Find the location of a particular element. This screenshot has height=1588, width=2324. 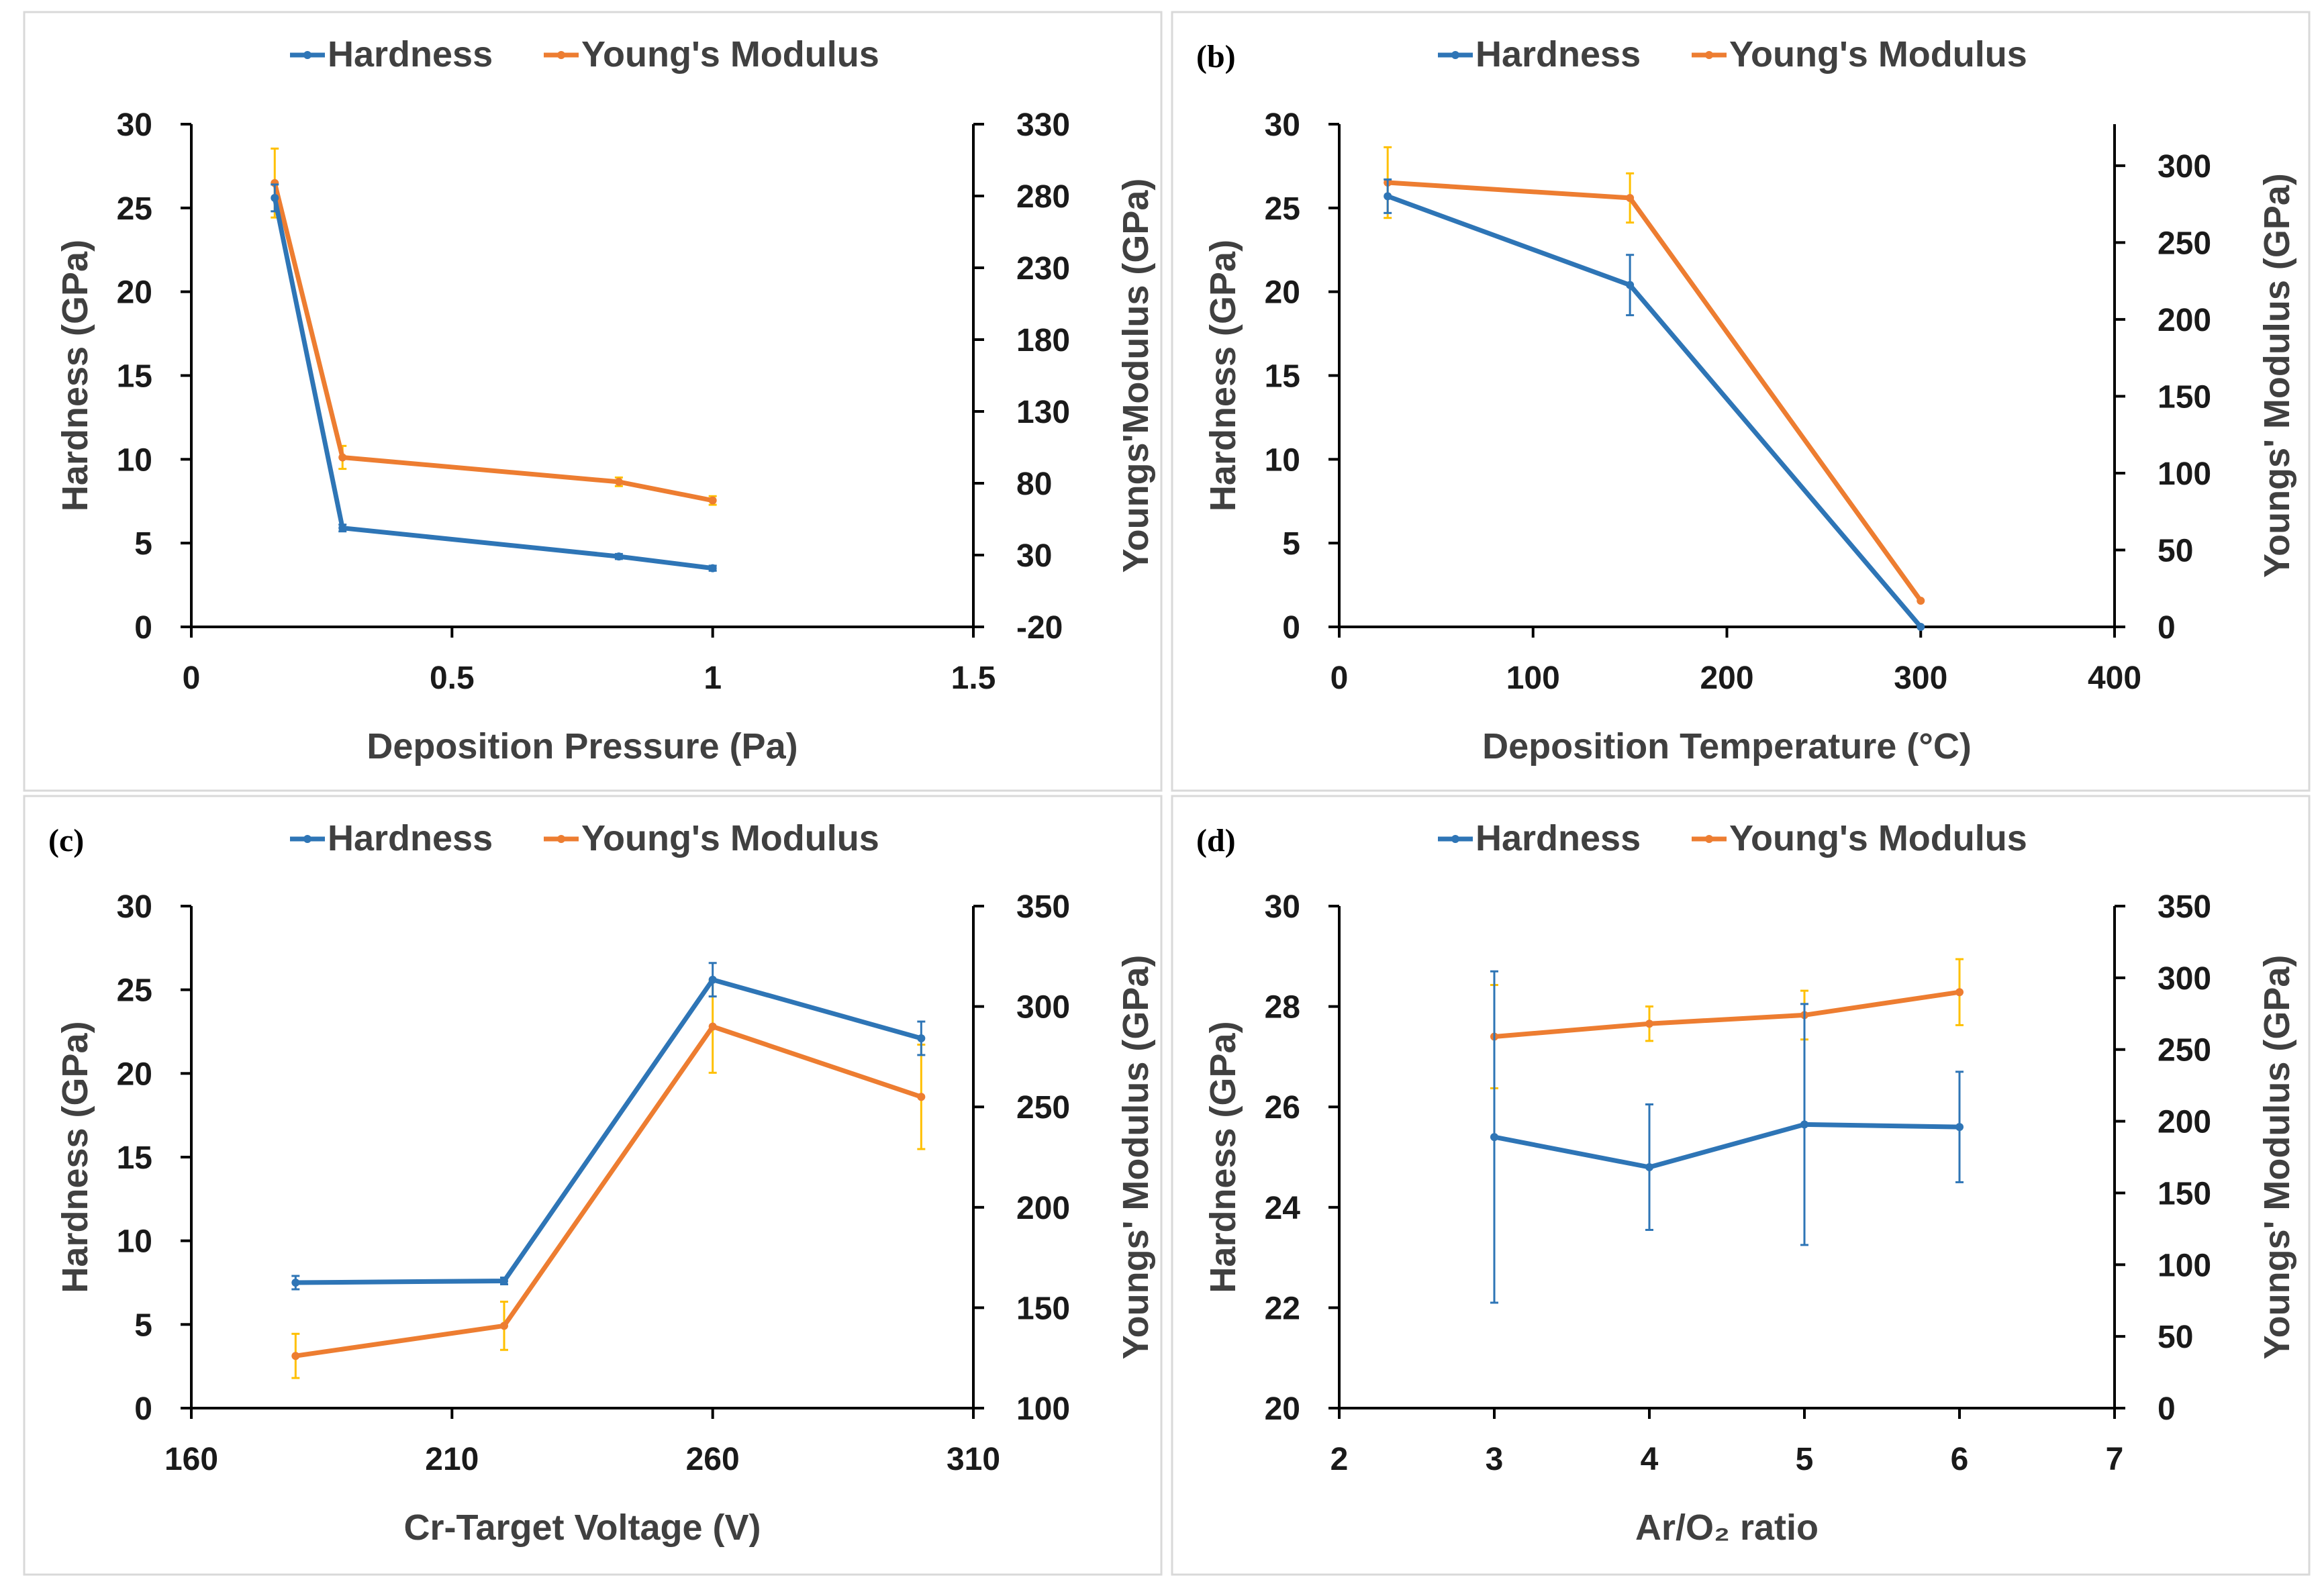

x-axis-title: Deposition Temperature (°C) is located at coordinates (1727, 746).